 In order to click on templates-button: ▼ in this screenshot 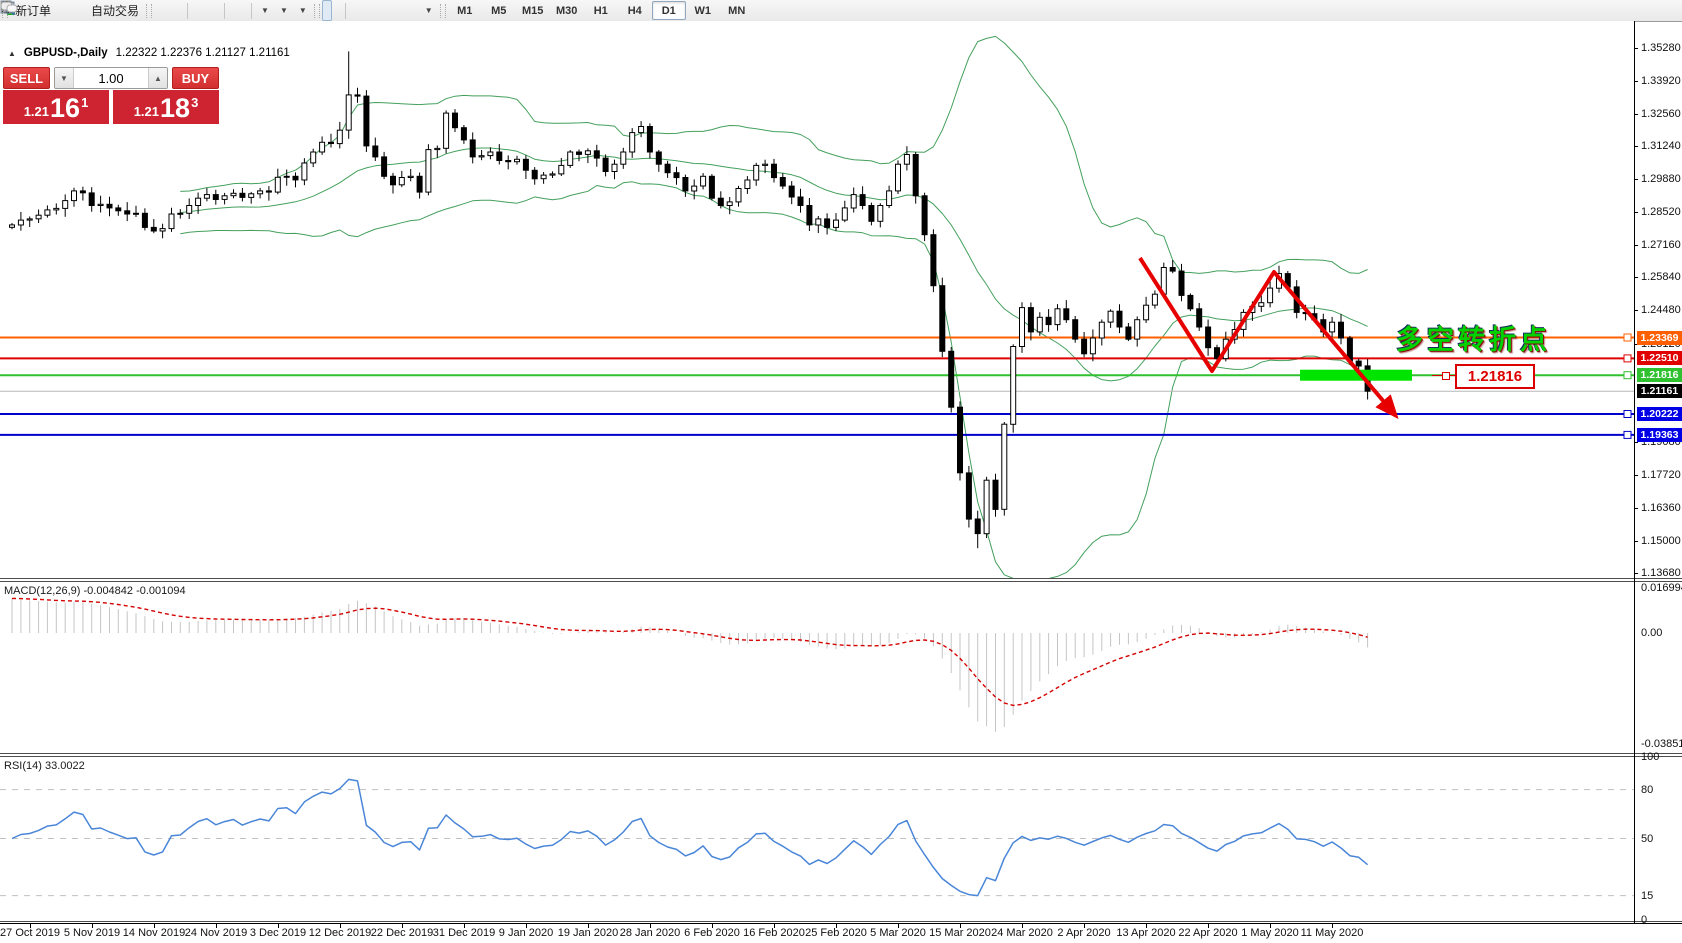, I will do `click(156, 10)`.